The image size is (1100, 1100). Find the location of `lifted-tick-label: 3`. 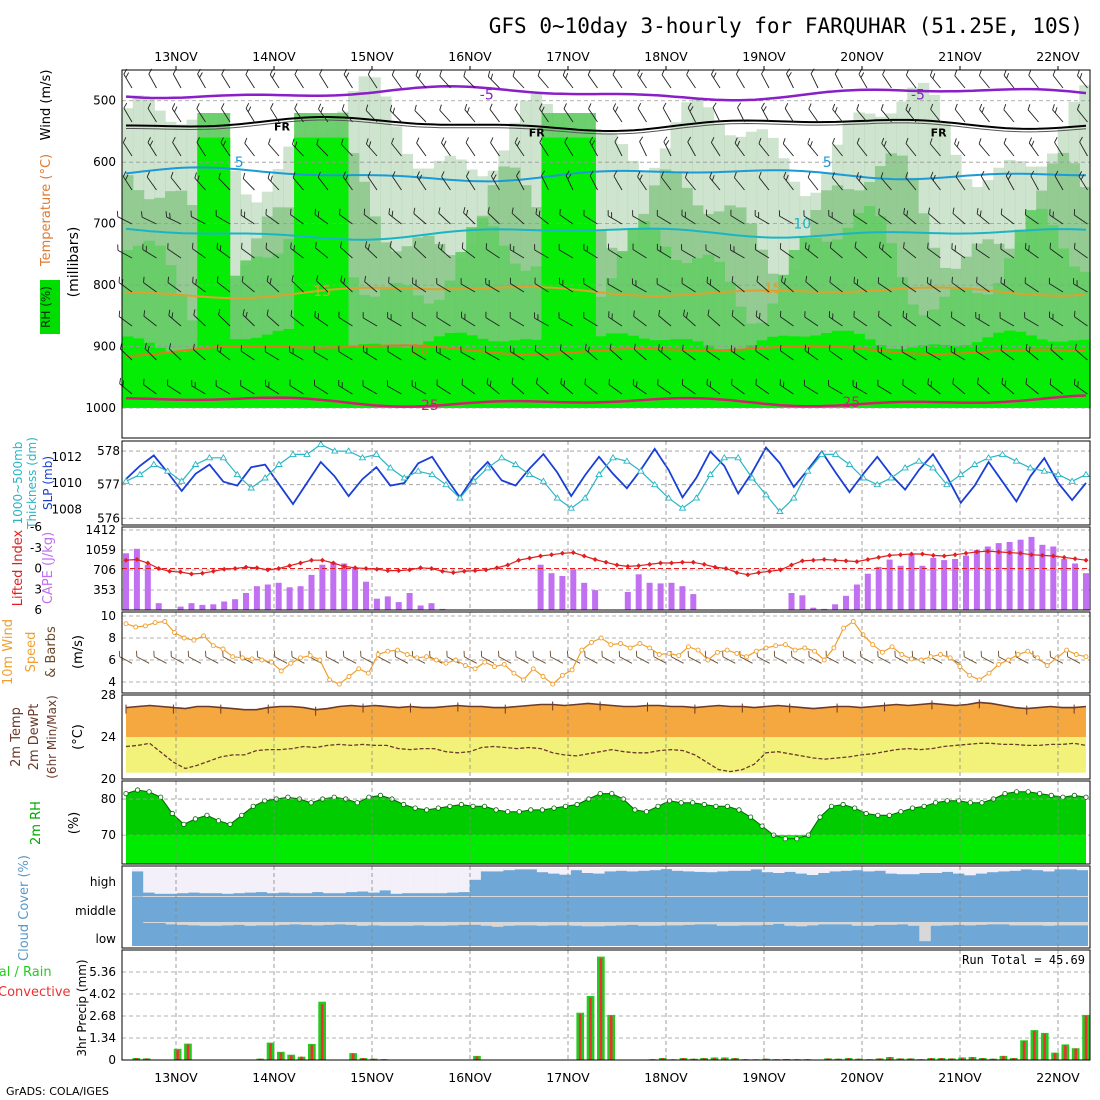

lifted-tick-label: 3 is located at coordinates (38, 589).